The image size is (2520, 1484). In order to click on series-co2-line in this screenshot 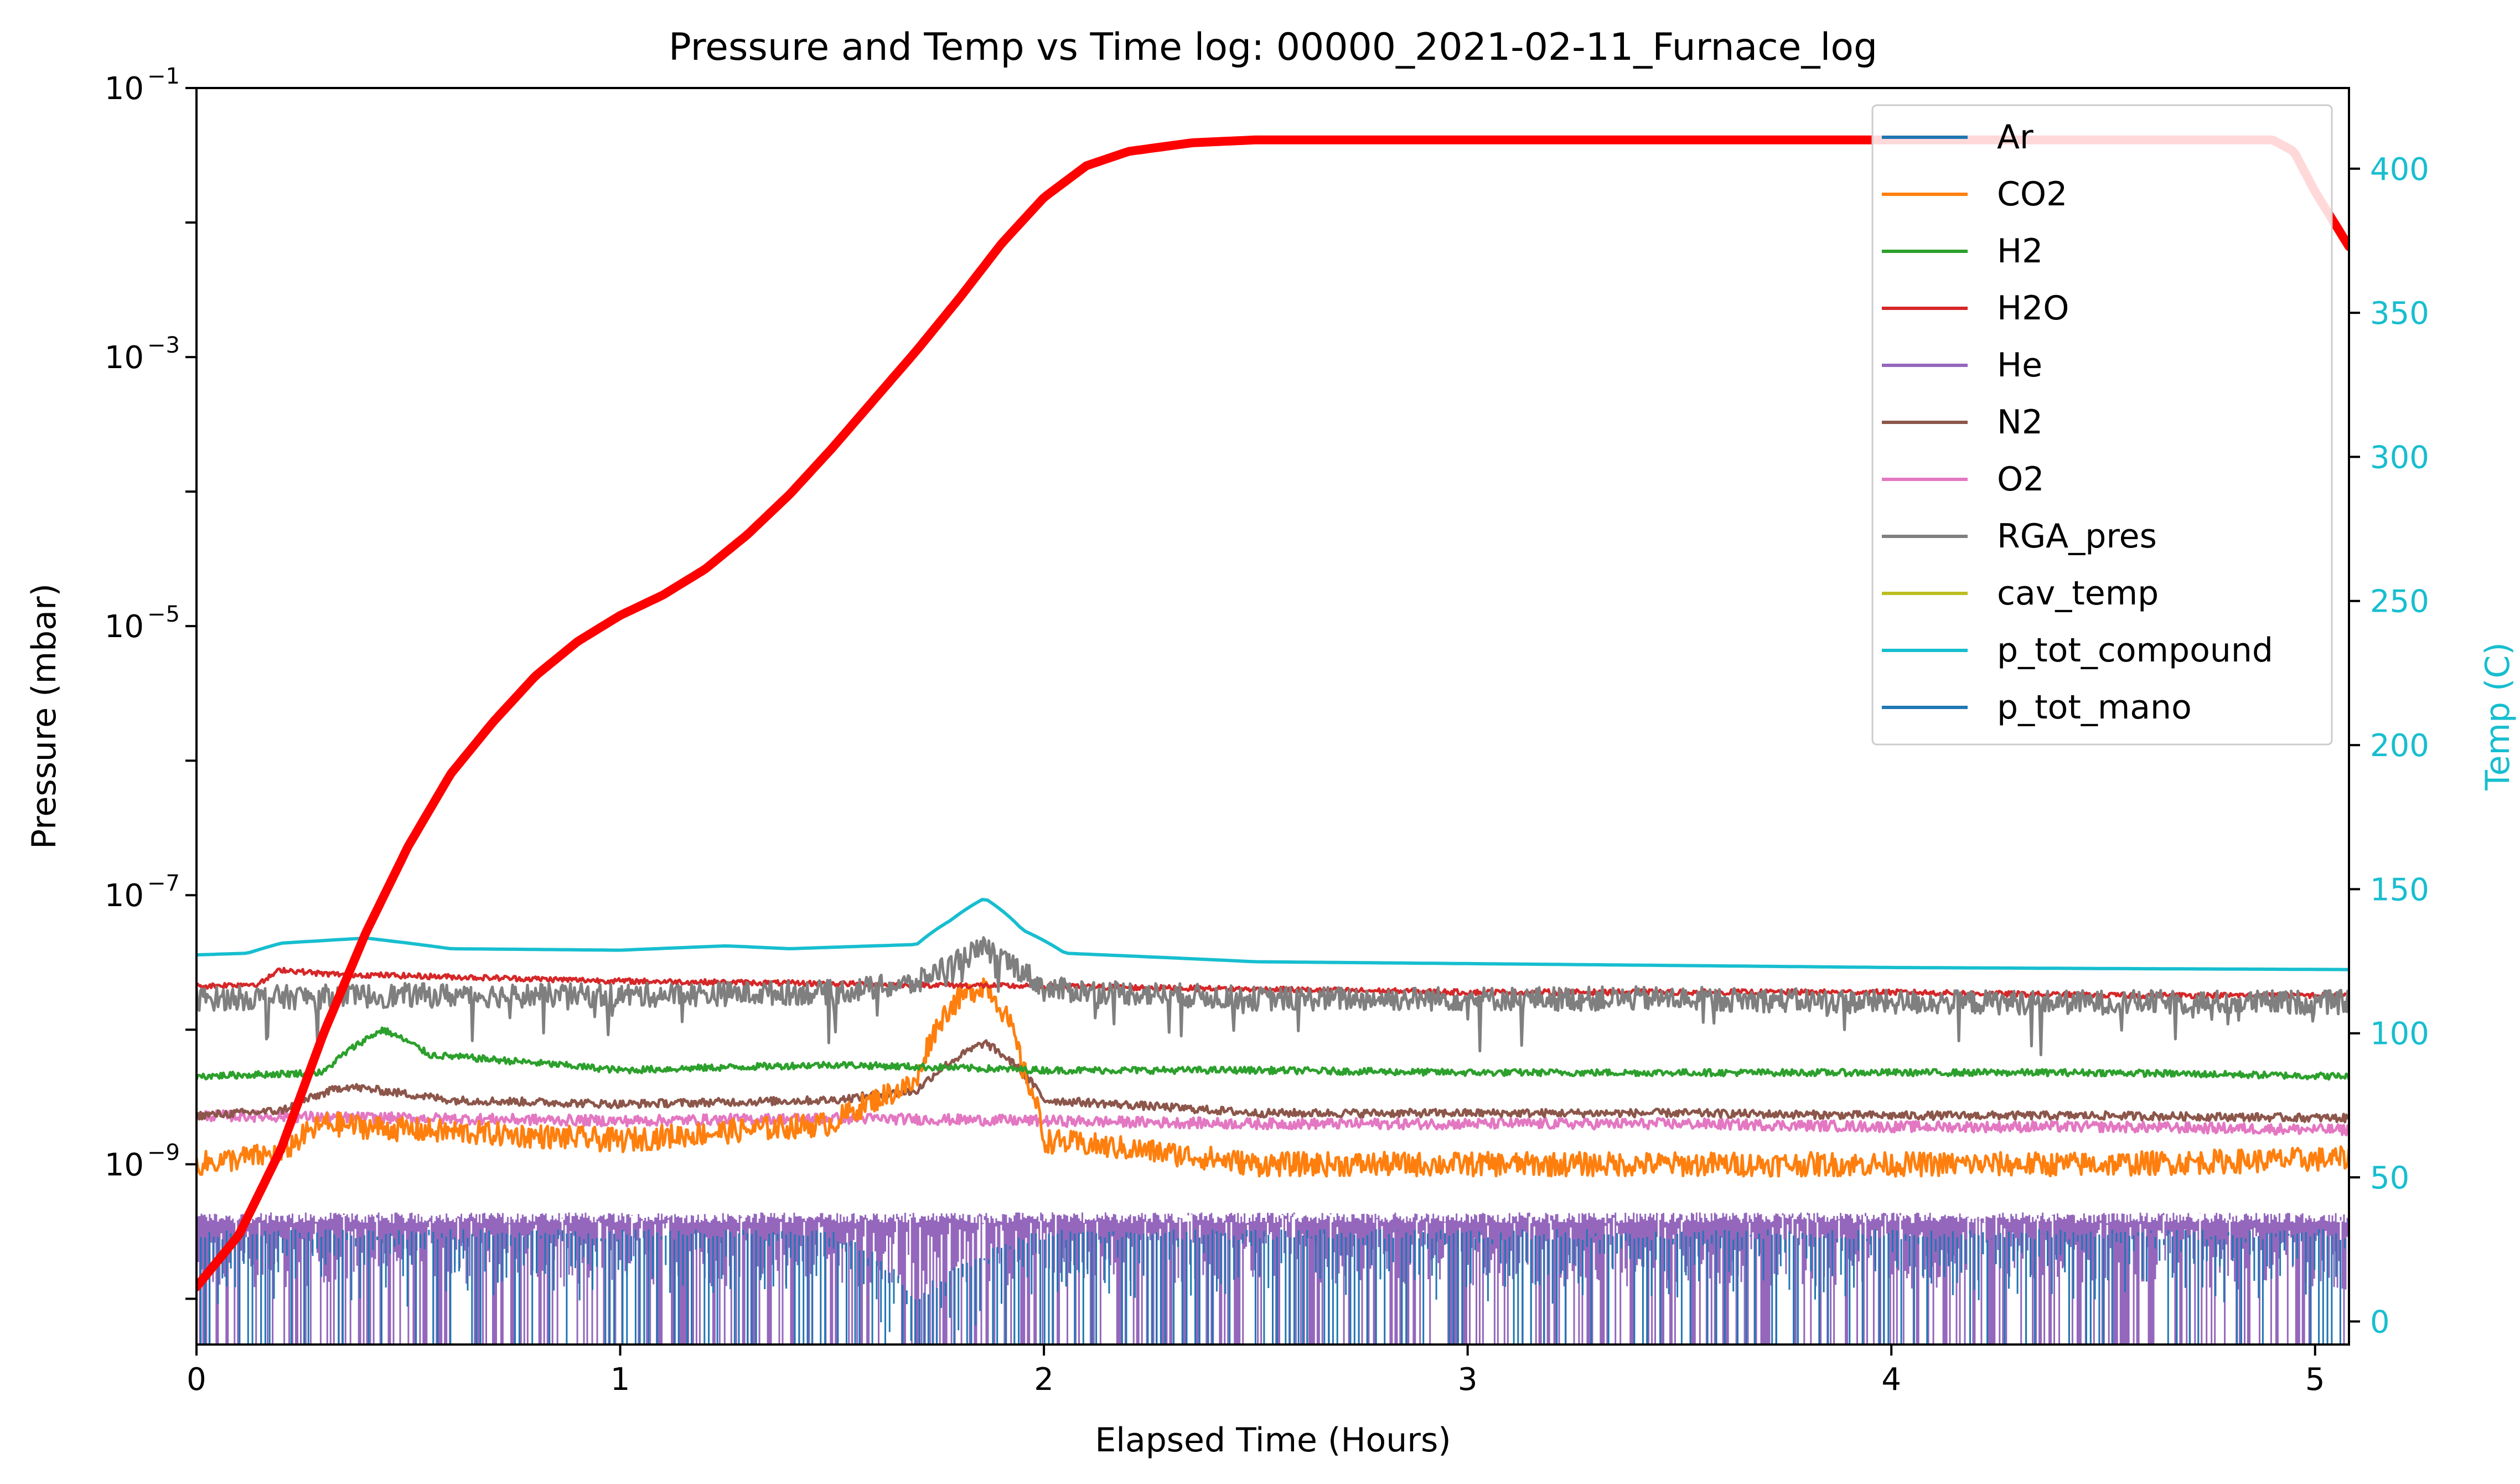, I will do `click(1272, 1077)`.